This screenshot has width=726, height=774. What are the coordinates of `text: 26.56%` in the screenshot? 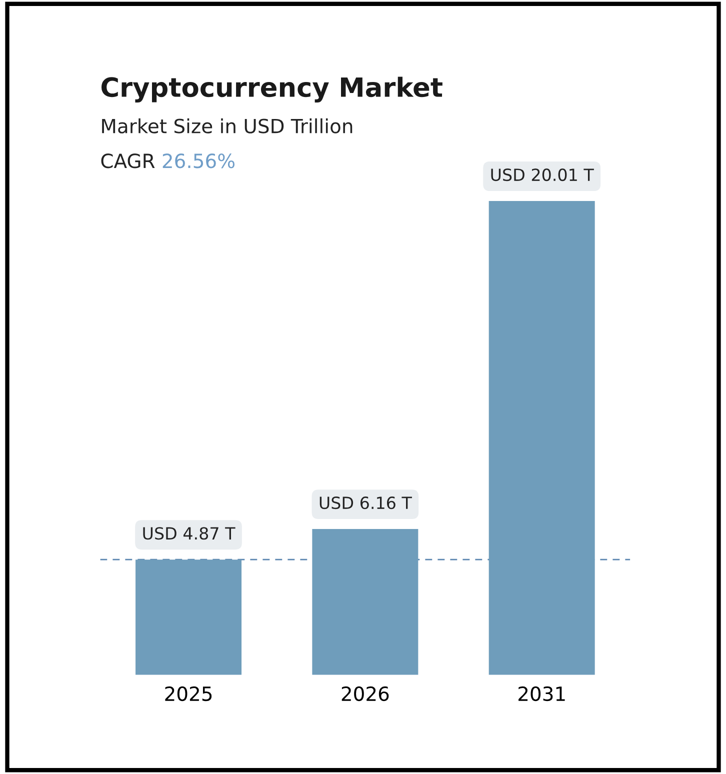 It's located at (198, 161).